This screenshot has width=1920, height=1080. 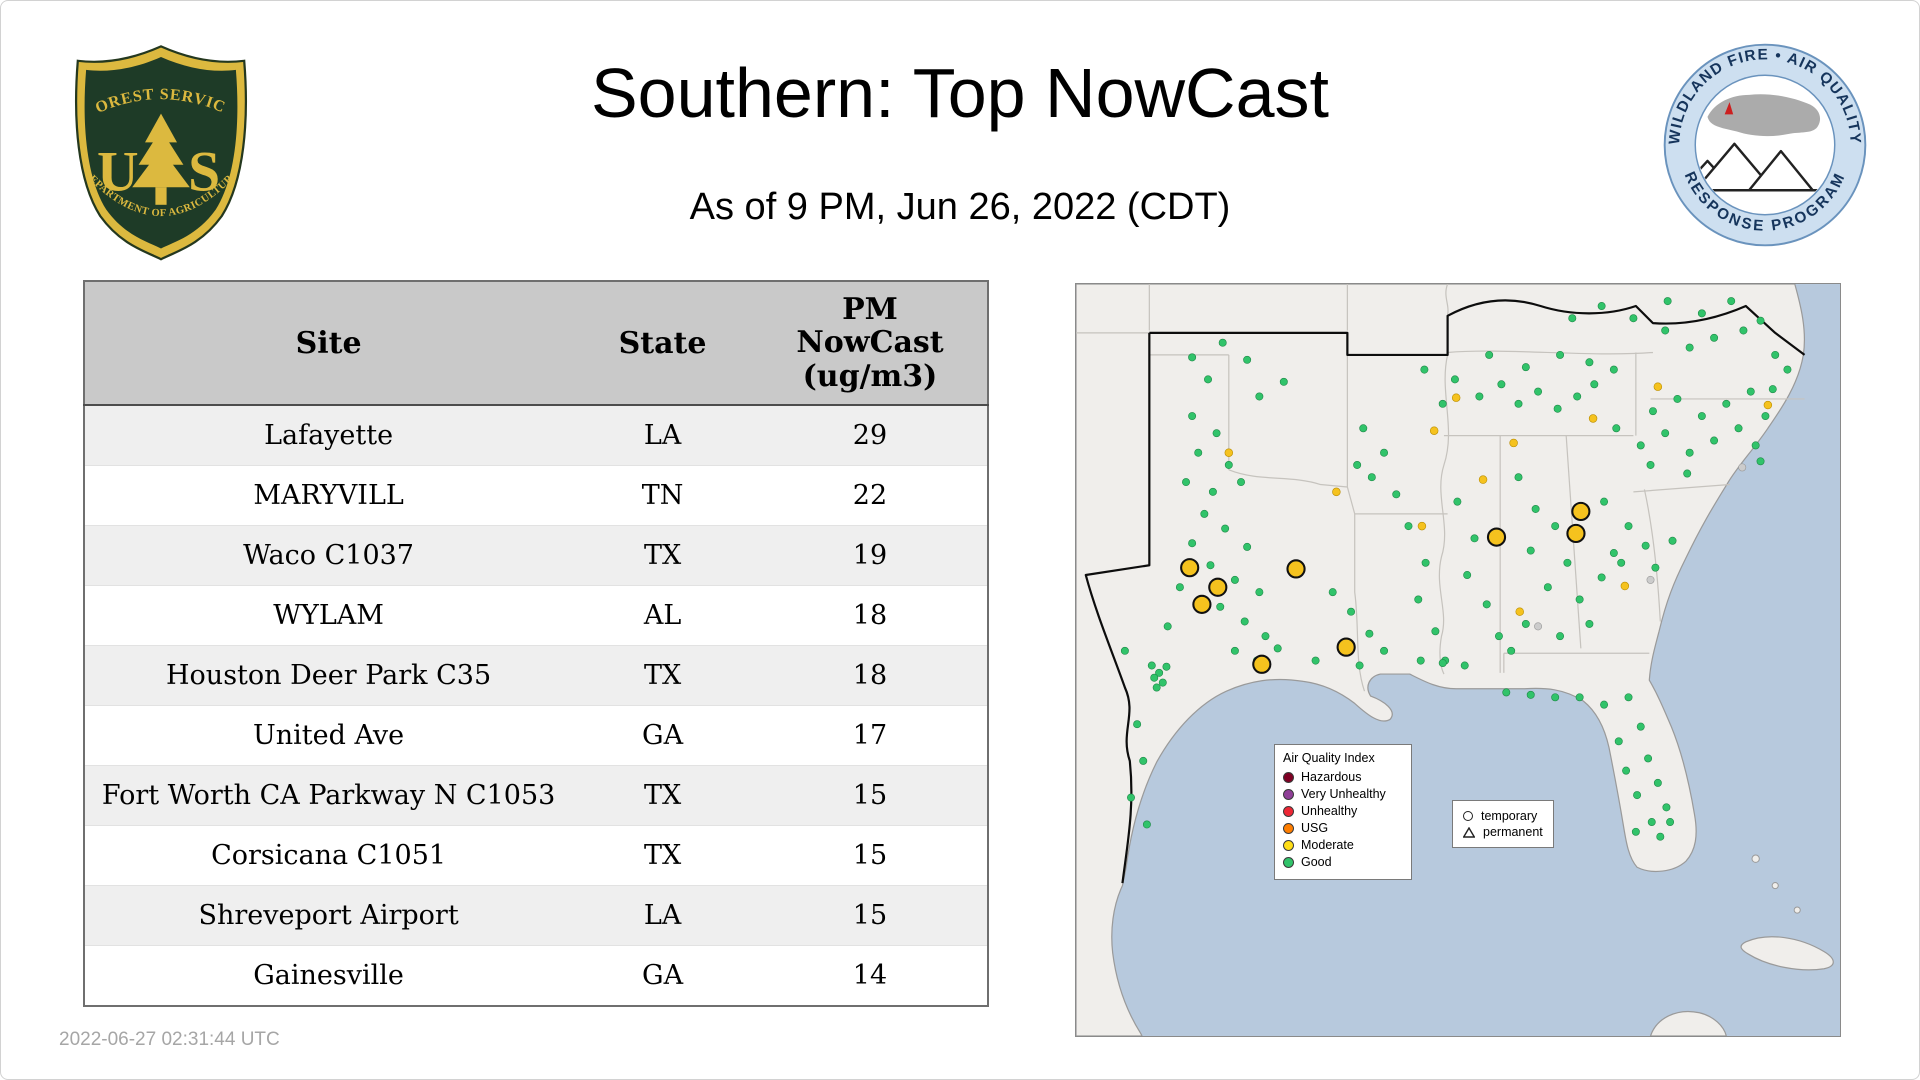 What do you see at coordinates (1776, 884) in the screenshot?
I see `bahamas-islands` at bounding box center [1776, 884].